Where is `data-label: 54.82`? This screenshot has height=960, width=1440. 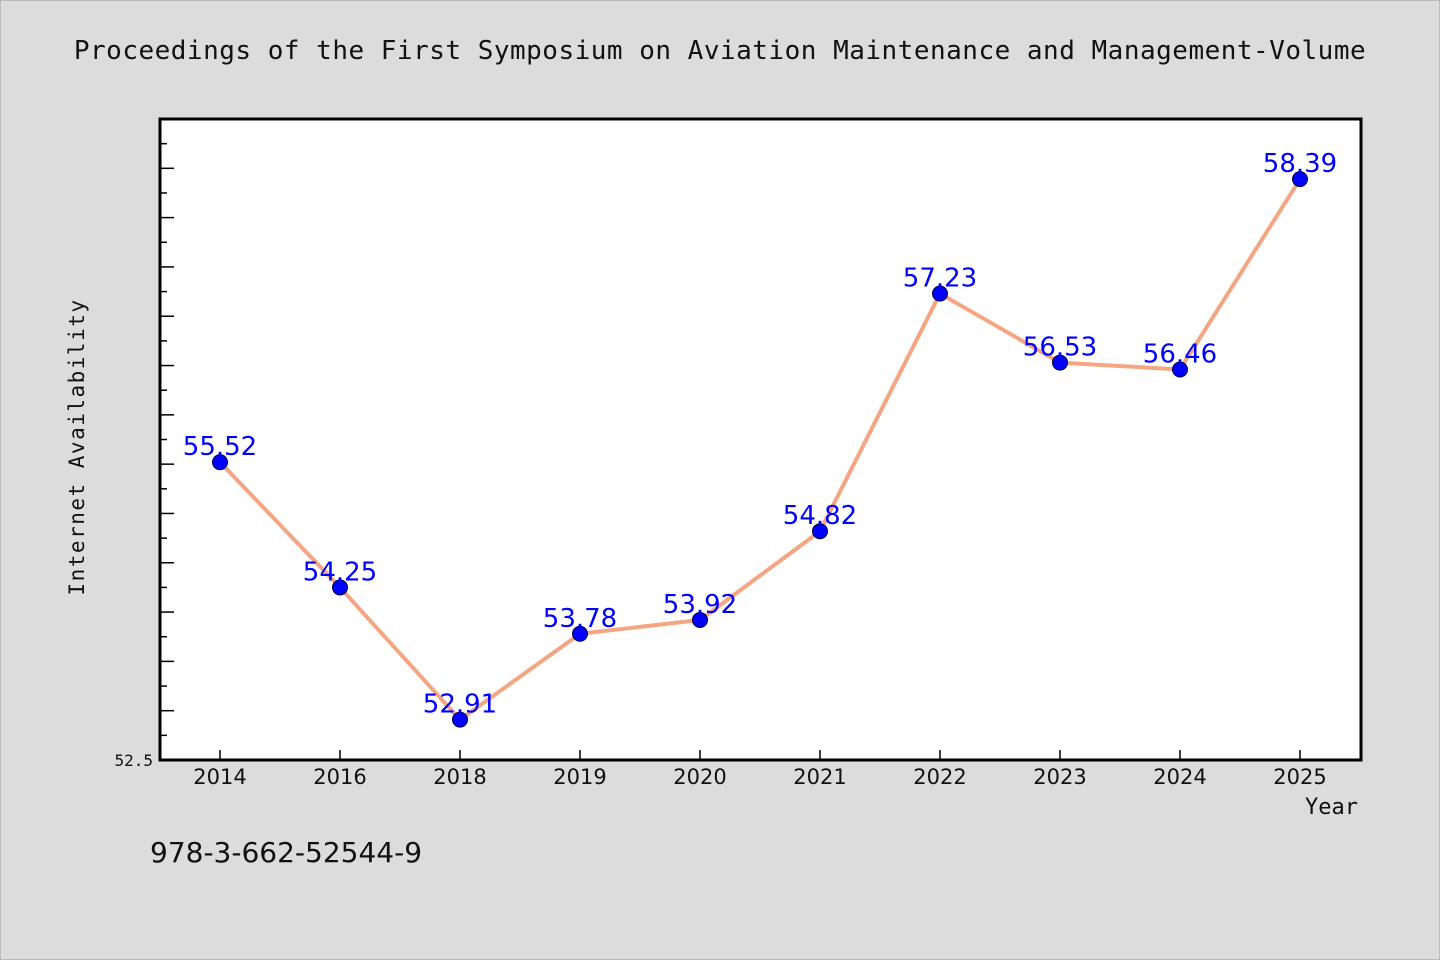 data-label: 54.82 is located at coordinates (820, 516).